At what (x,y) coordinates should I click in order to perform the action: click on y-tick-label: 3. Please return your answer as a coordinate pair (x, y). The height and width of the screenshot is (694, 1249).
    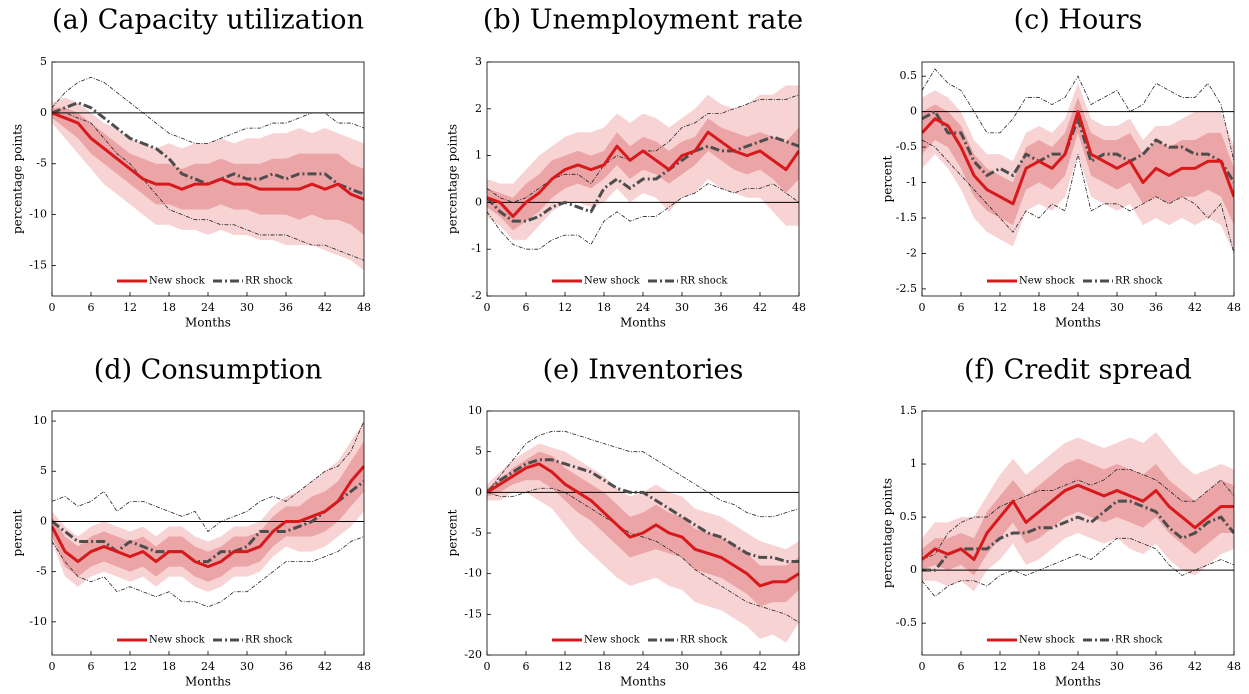
    Looking at the image, I should click on (478, 61).